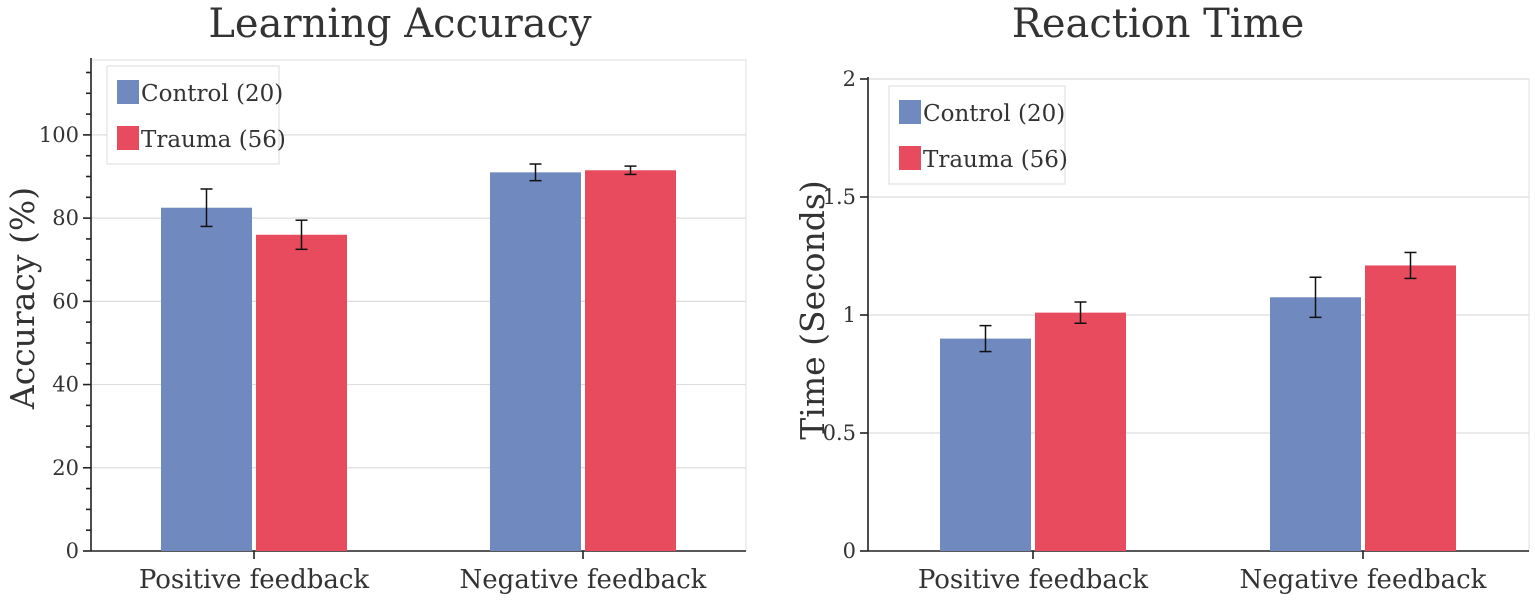 The width and height of the screenshot is (1535, 603). I want to click on y-tick-label: 80, so click(65, 218).